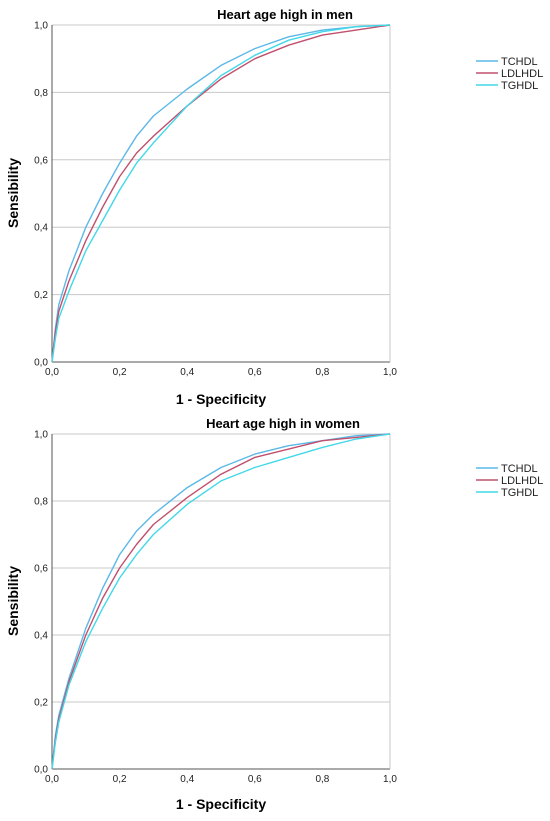  What do you see at coordinates (285, 14) in the screenshot?
I see `chart-title: Heart age high in men` at bounding box center [285, 14].